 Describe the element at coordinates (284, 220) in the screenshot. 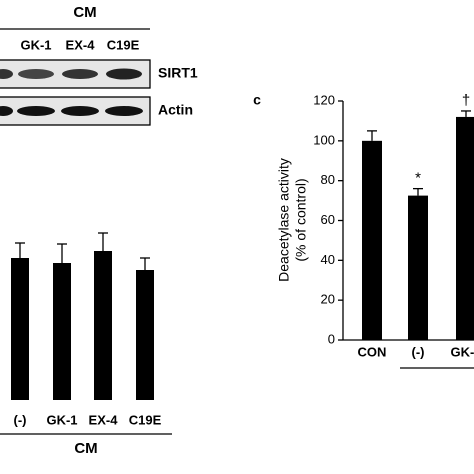

I see `y-axis-label: Deacetylase activity` at that location.